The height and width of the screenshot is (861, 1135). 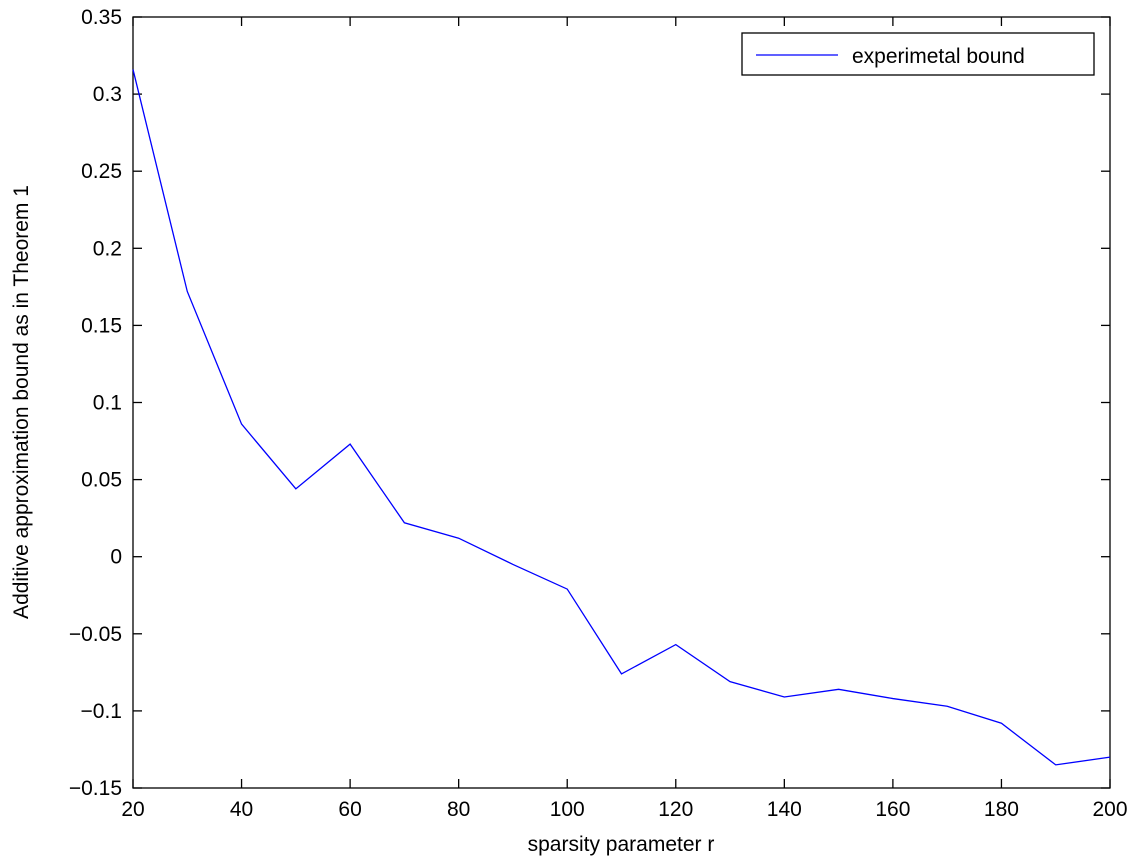 I want to click on y-tick-label: 0.15, so click(x=101, y=325).